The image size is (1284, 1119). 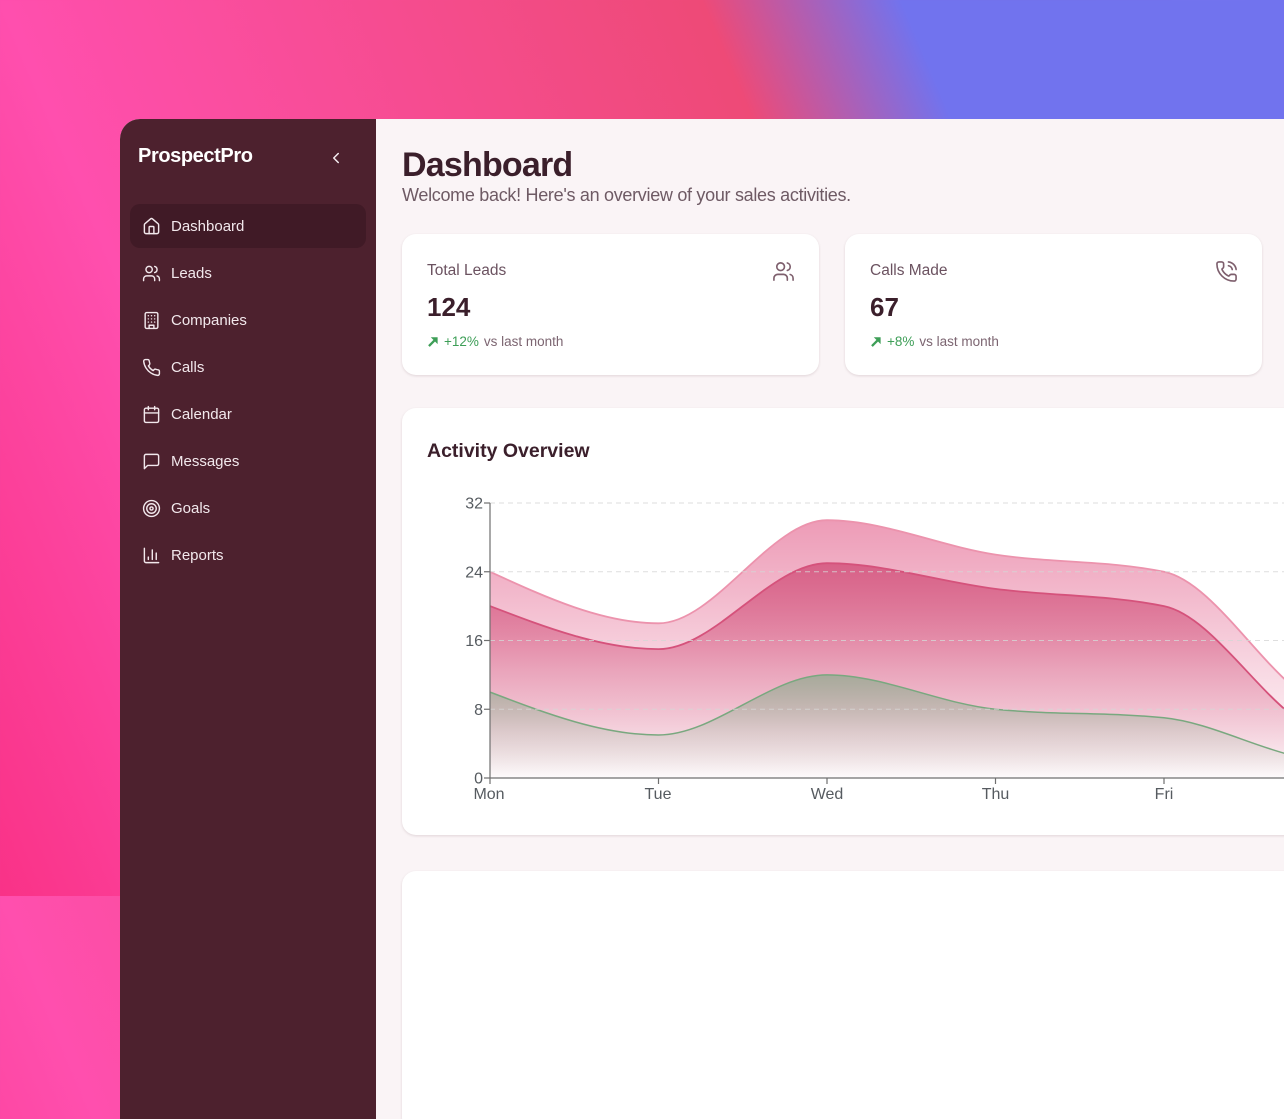 What do you see at coordinates (996, 794) in the screenshot?
I see `svg-text: Thu` at bounding box center [996, 794].